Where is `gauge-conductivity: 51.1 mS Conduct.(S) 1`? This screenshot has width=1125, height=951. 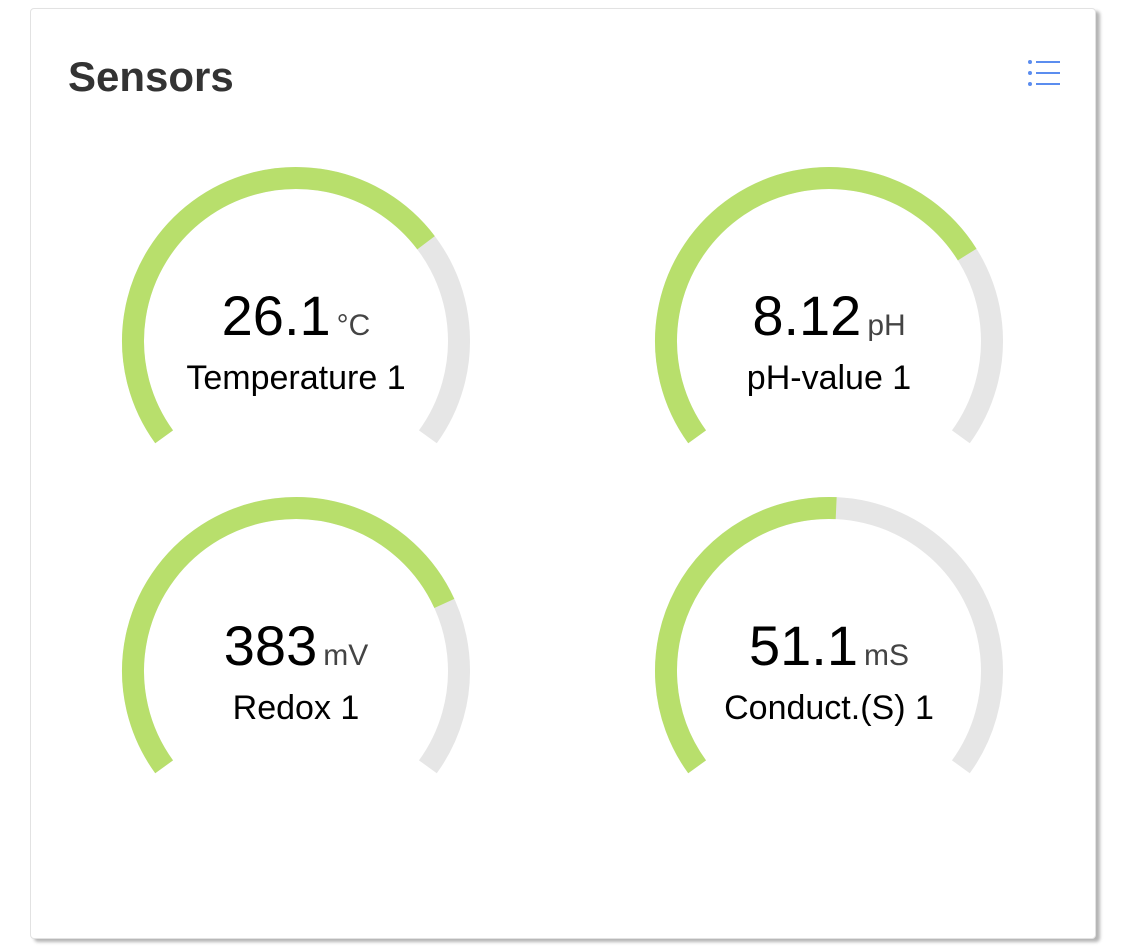 gauge-conductivity: 51.1 mS Conduct.(S) 1 is located at coordinates (829, 656).